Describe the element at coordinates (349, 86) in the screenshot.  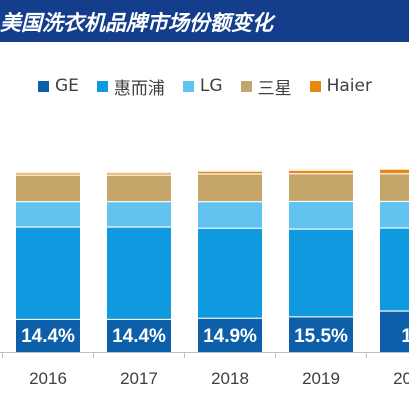
I see `legend-label: Haier` at that location.